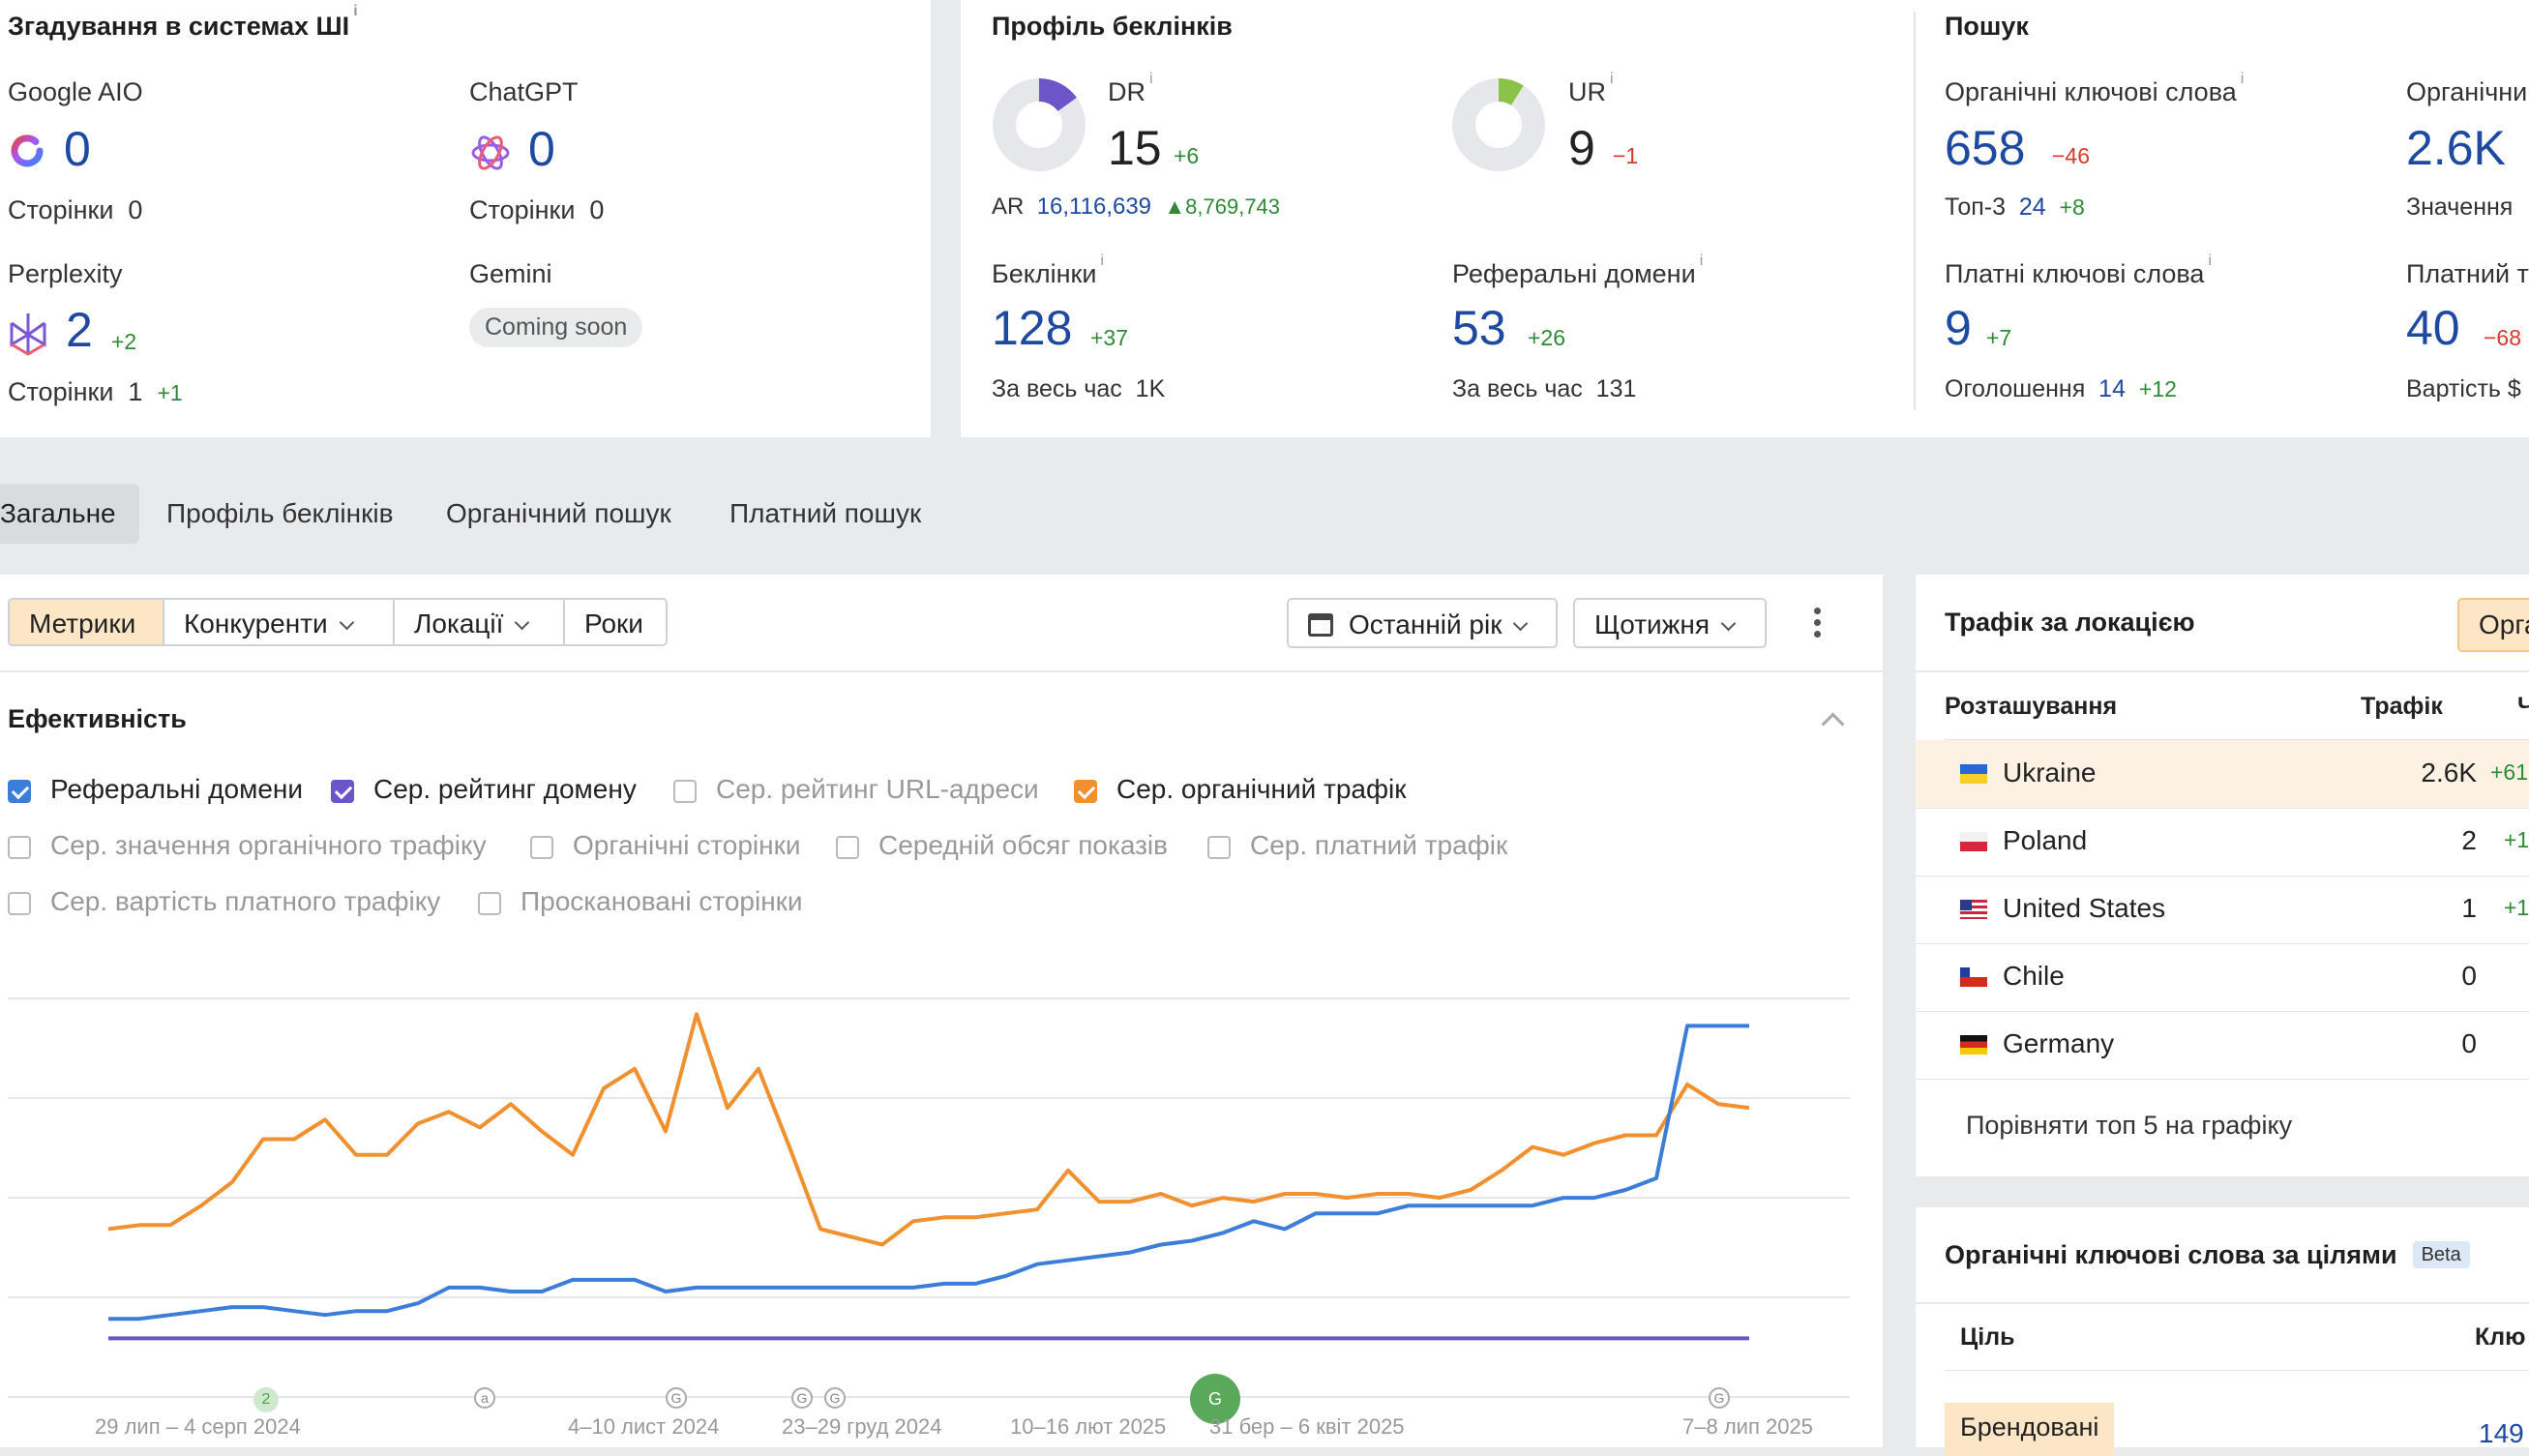 The width and height of the screenshot is (2529, 1456). I want to click on segment-metrics: Метрики, so click(86, 622).